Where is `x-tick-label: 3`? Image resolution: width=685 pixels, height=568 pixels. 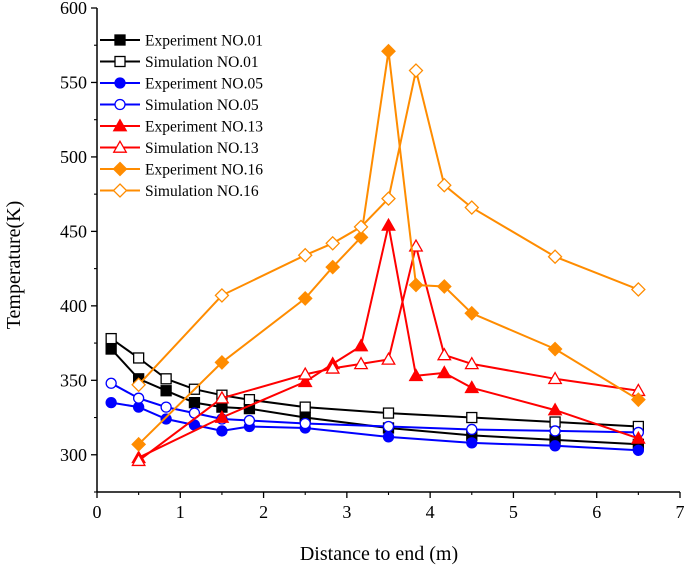 x-tick-label: 3 is located at coordinates (346, 512).